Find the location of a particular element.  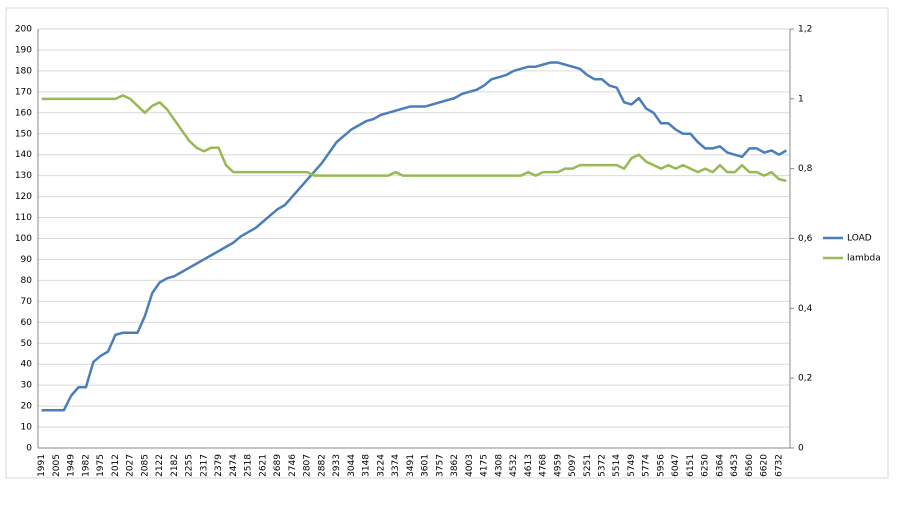

x-tick-label: 2882 is located at coordinates (322, 465).